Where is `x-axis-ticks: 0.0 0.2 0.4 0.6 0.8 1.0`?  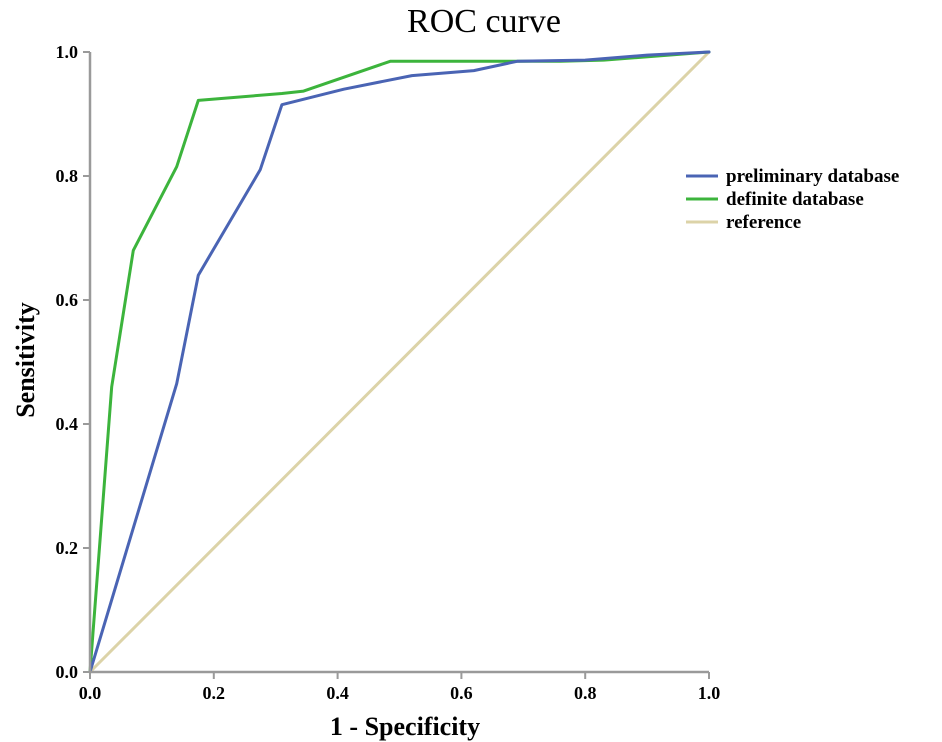 x-axis-ticks: 0.0 0.2 0.4 0.6 0.8 1.0 is located at coordinates (400, 687).